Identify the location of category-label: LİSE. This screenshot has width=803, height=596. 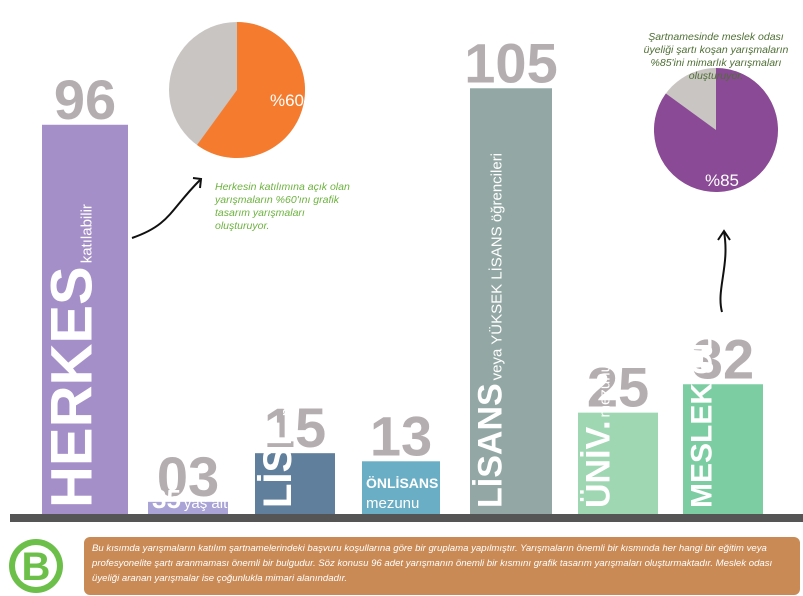
(278, 463).